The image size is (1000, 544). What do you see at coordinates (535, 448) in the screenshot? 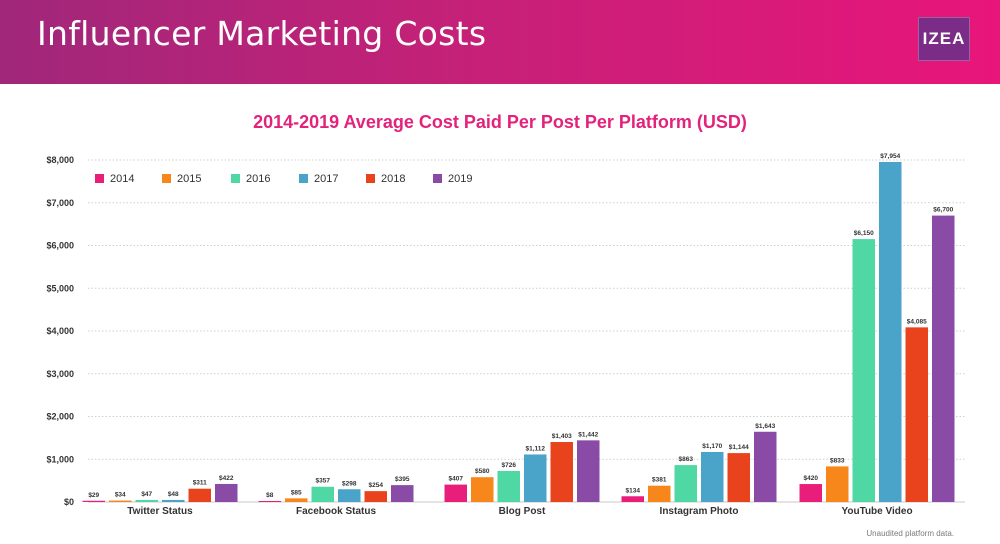
I see `data-label: $1,112` at bounding box center [535, 448].